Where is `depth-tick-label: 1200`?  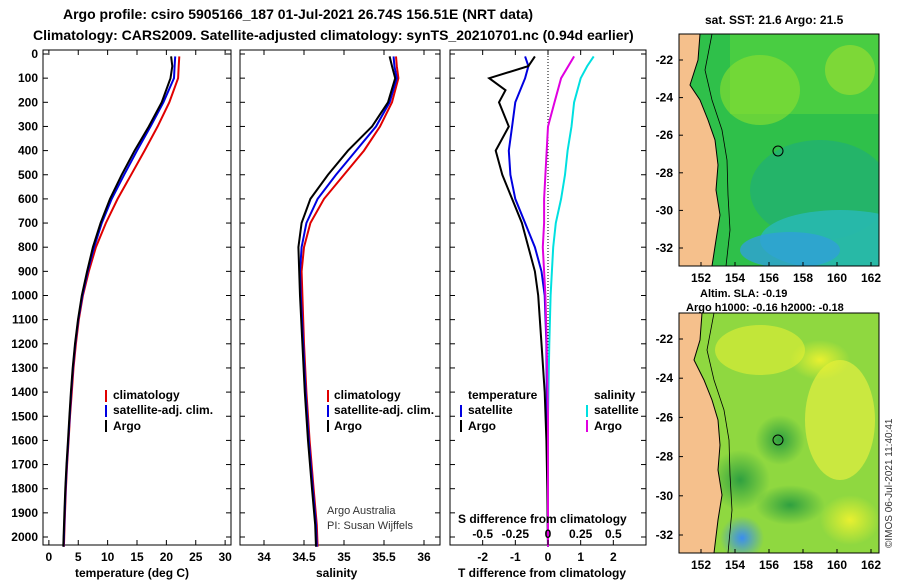 depth-tick-label: 1200 is located at coordinates (24, 344).